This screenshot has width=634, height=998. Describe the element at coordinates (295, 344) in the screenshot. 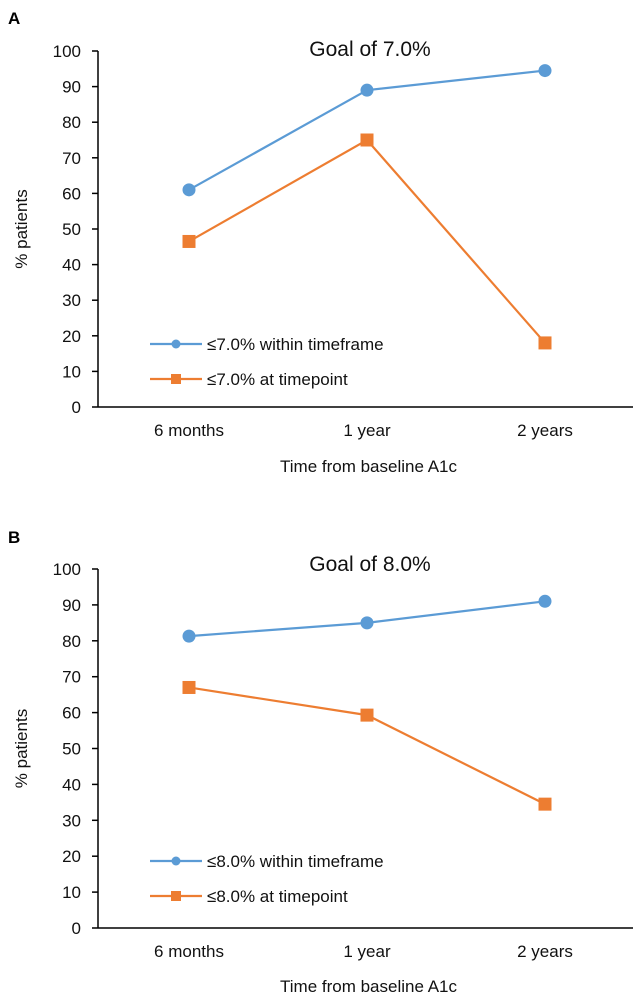

I see `legend-label: ≤7.0% within timeframe` at that location.